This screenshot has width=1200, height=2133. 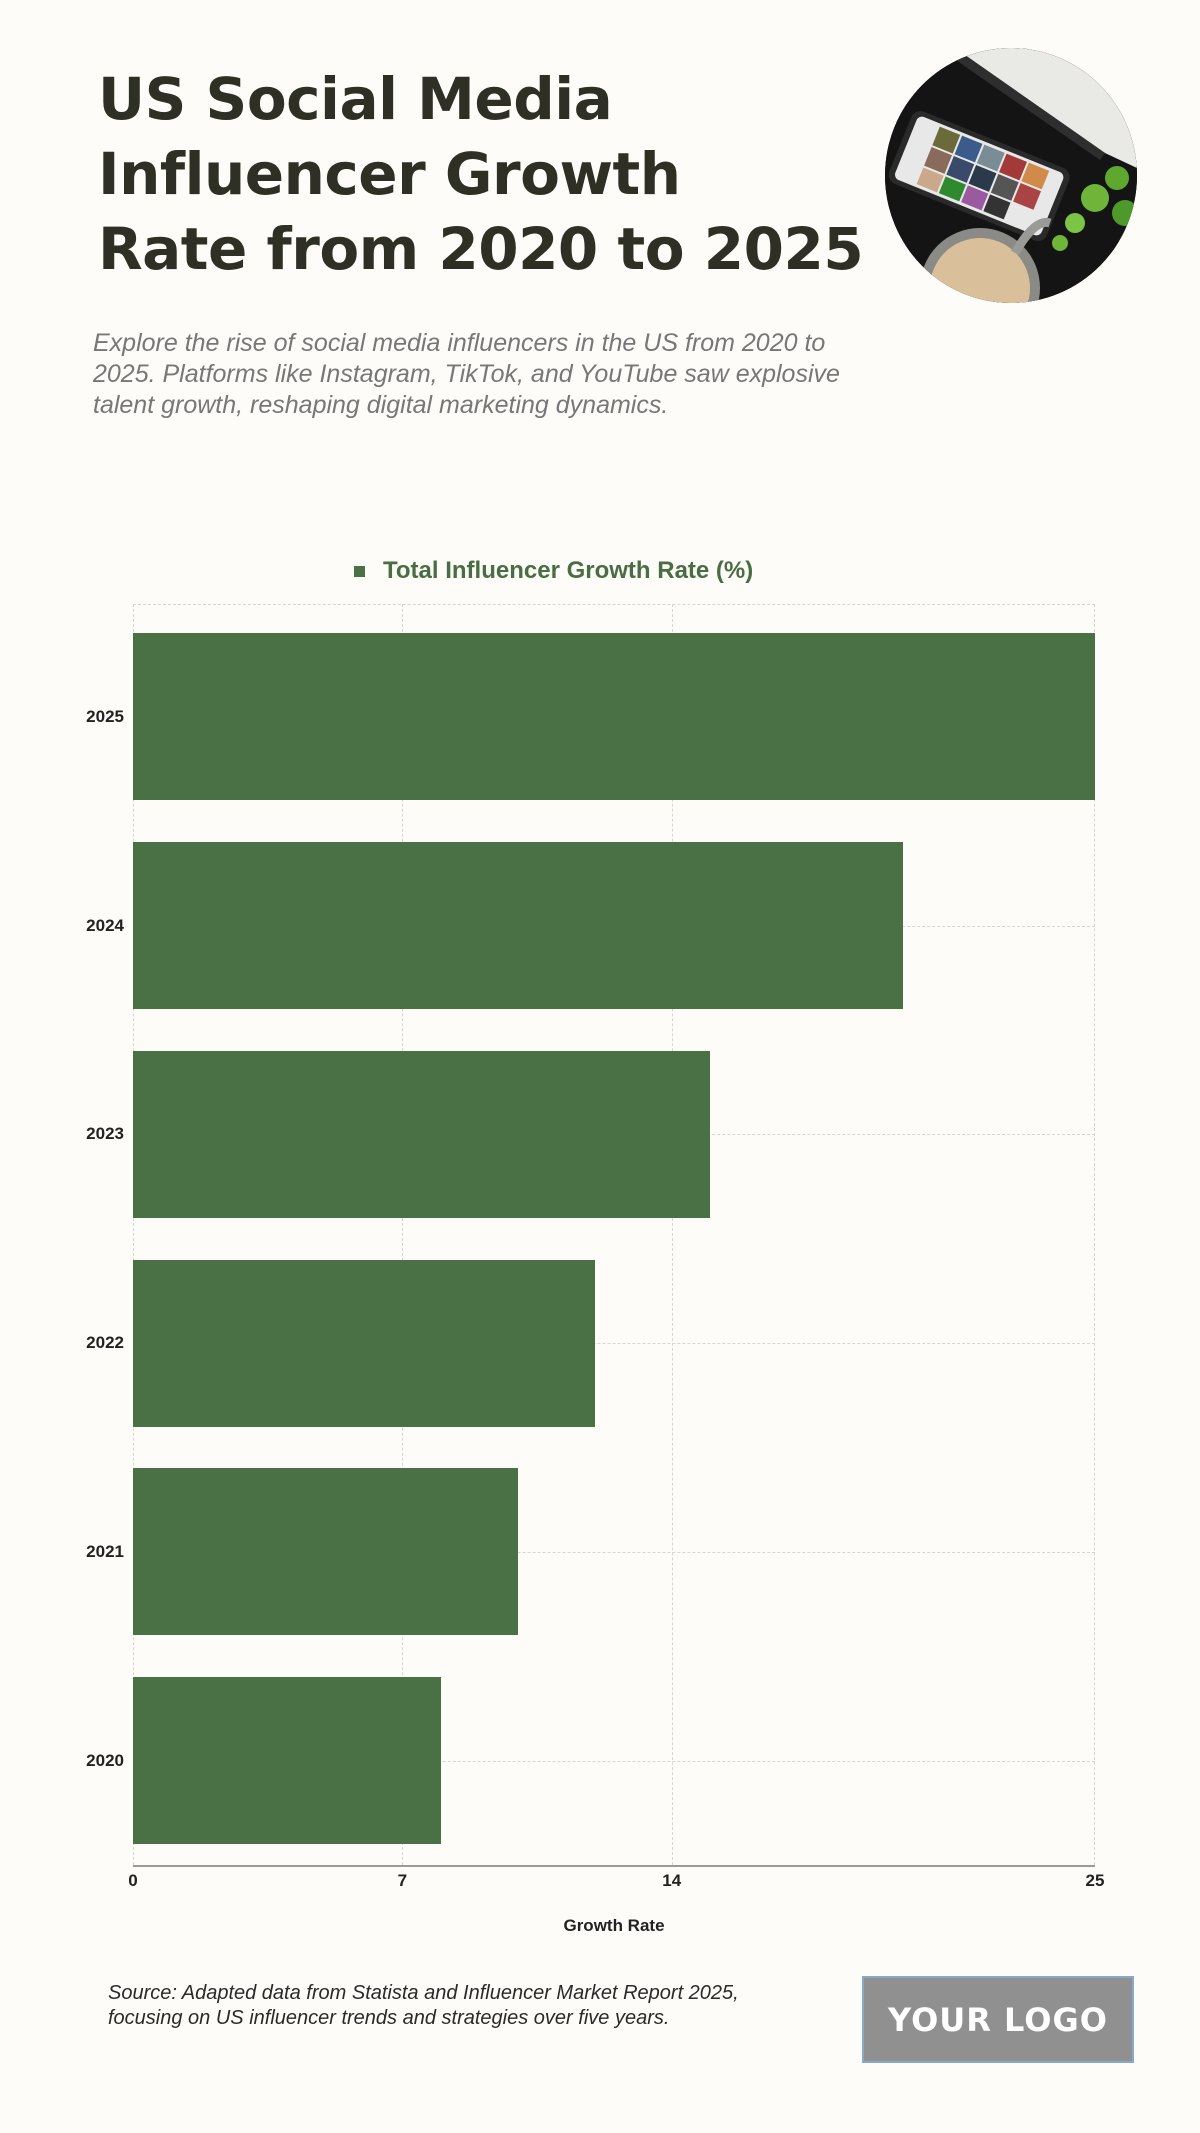 I want to click on legend-label: Total Influencer Growth Rate (%), so click(x=568, y=570).